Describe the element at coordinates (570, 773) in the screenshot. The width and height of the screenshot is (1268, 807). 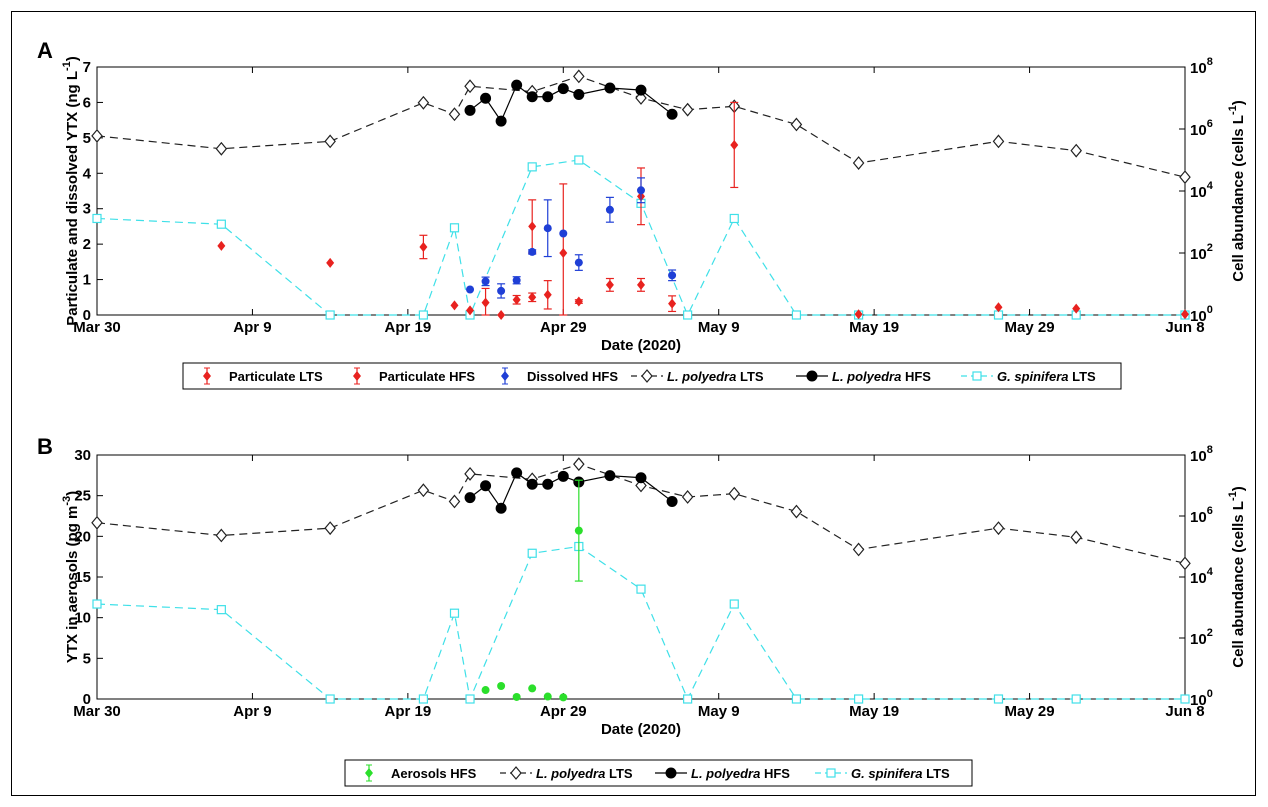
I see `legend-label-species: L. polyedra` at that location.